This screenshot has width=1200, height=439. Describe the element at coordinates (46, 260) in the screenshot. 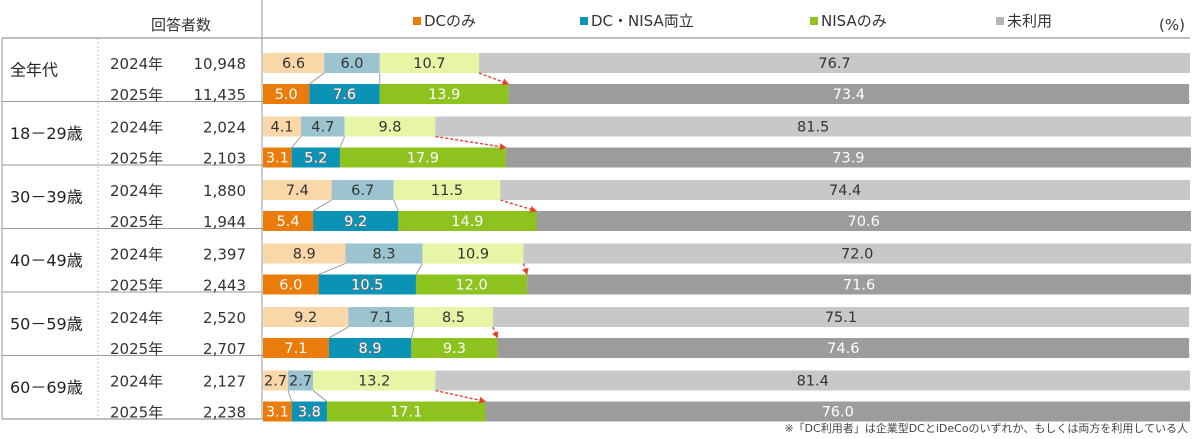

I see `group-label: 40－49歳` at that location.